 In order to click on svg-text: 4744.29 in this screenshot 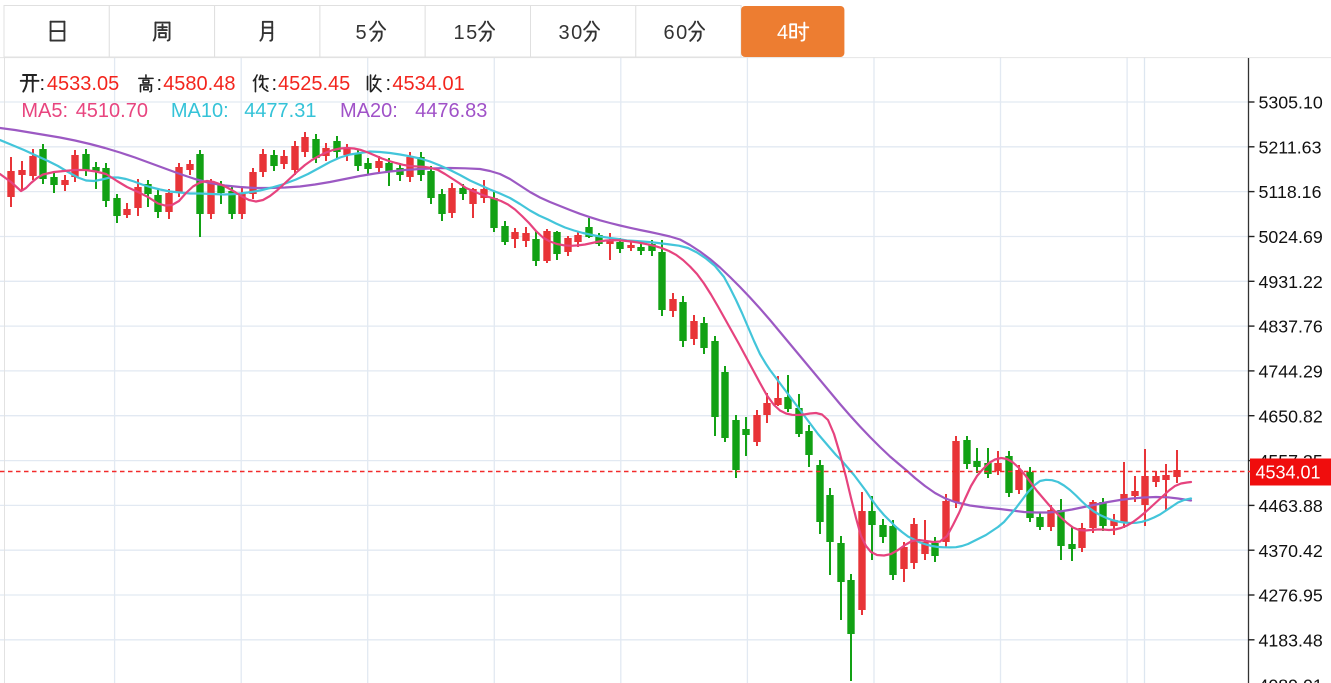, I will do `click(1291, 372)`.